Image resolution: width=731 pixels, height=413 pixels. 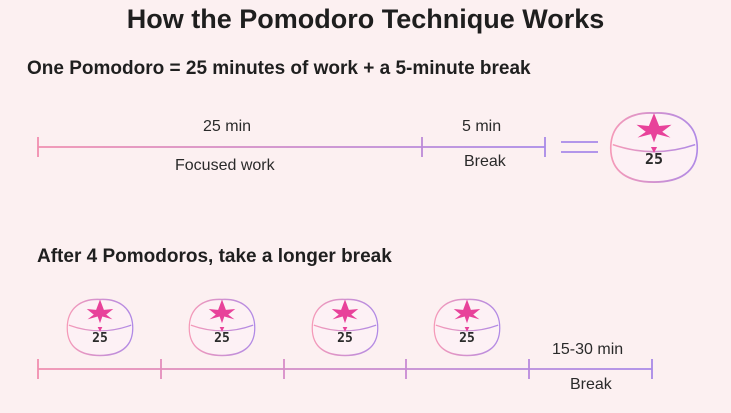 What do you see at coordinates (365, 19) in the screenshot?
I see `page-title: How the Pomodoro Technique Works` at bounding box center [365, 19].